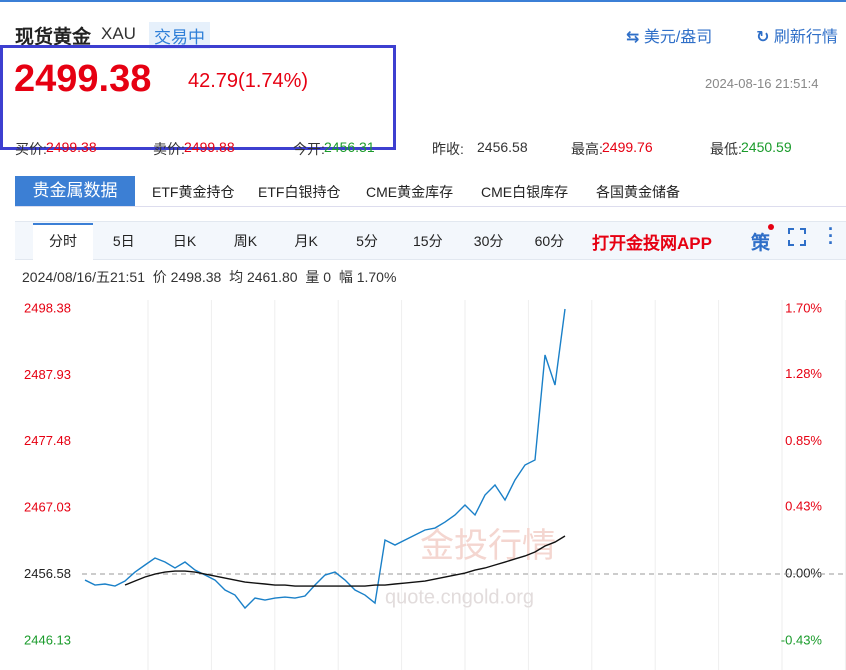 Image resolution: width=846 pixels, height=670 pixels. What do you see at coordinates (459, 597) in the screenshot?
I see `watermark-url: quote.cngold.org` at bounding box center [459, 597].